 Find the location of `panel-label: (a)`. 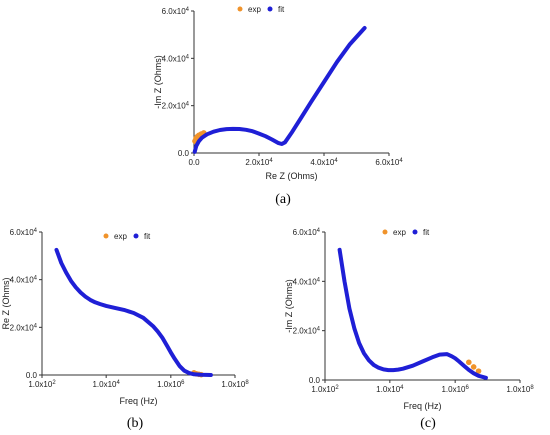

panel-label: (a) is located at coordinates (283, 199).